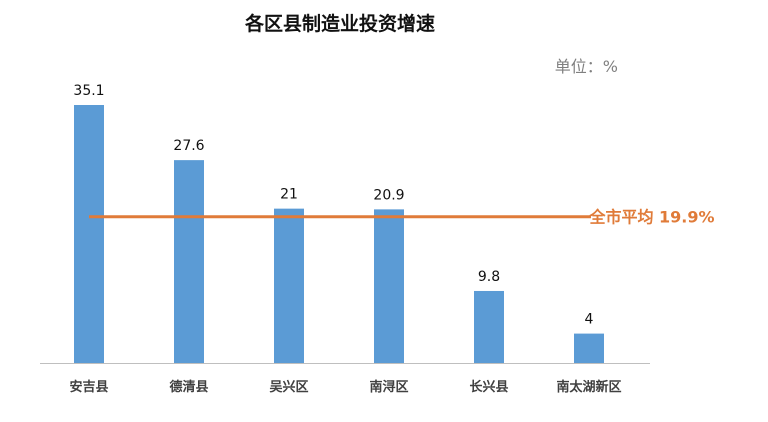 This screenshot has height=422, width=768. I want to click on category-labels-group: 安吉县 德清县 吴兴区 南浔区 长兴县 南太湖新区, so click(345, 387).